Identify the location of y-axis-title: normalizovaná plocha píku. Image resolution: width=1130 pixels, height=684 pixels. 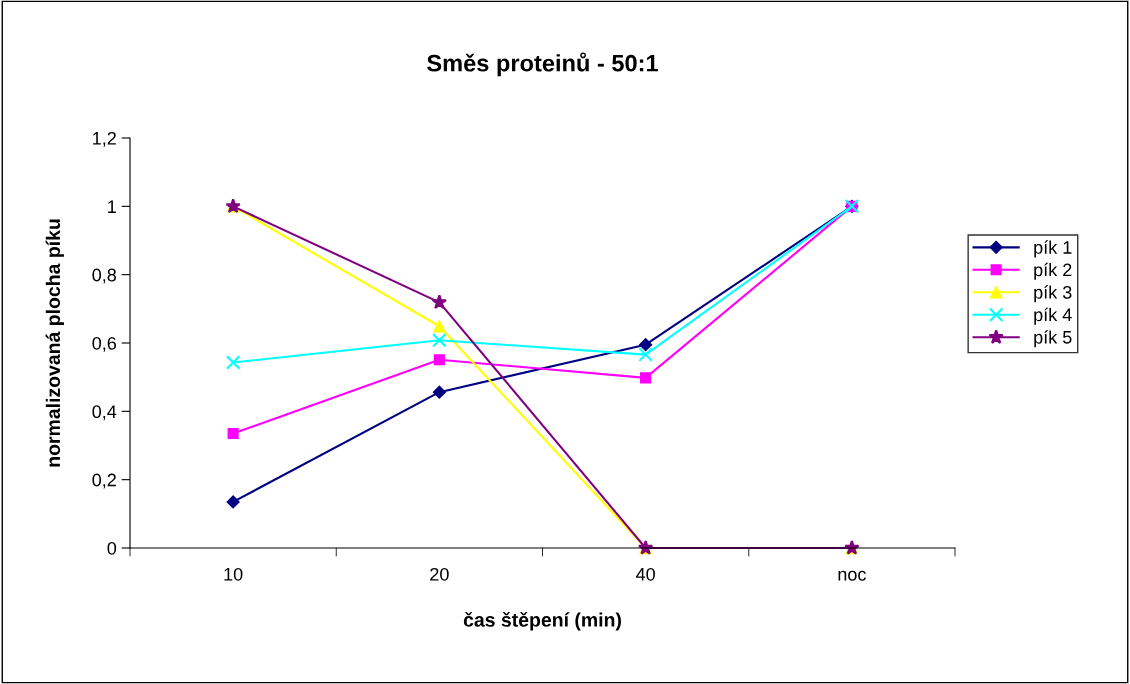
(54, 343).